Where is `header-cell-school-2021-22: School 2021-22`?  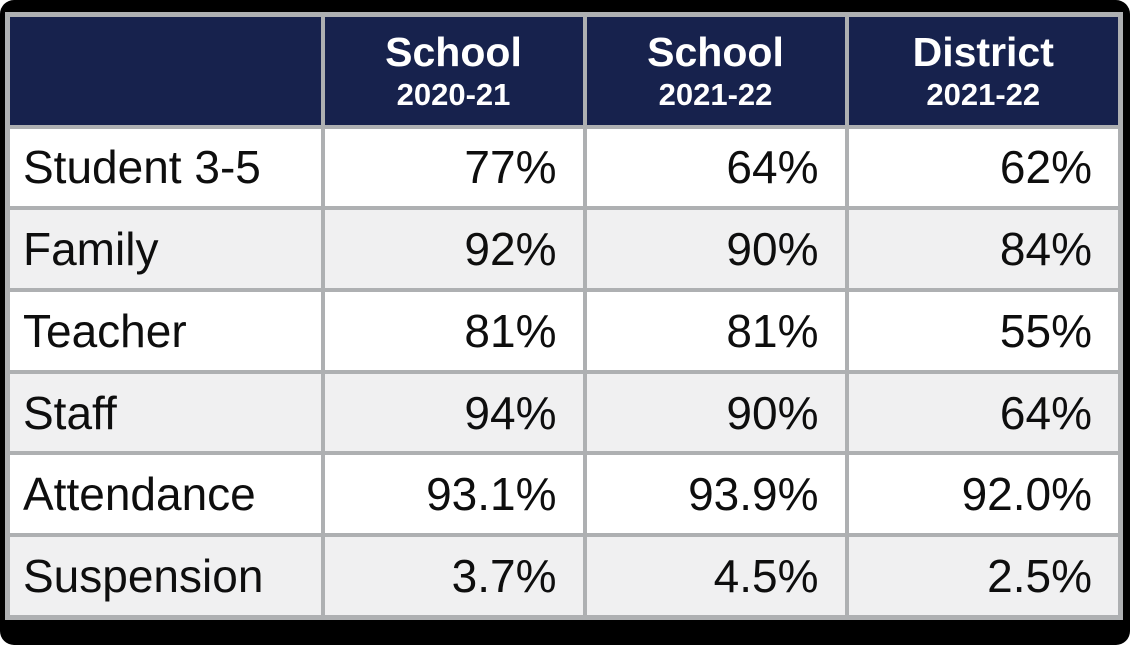 header-cell-school-2021-22: School 2021-22 is located at coordinates (715, 70).